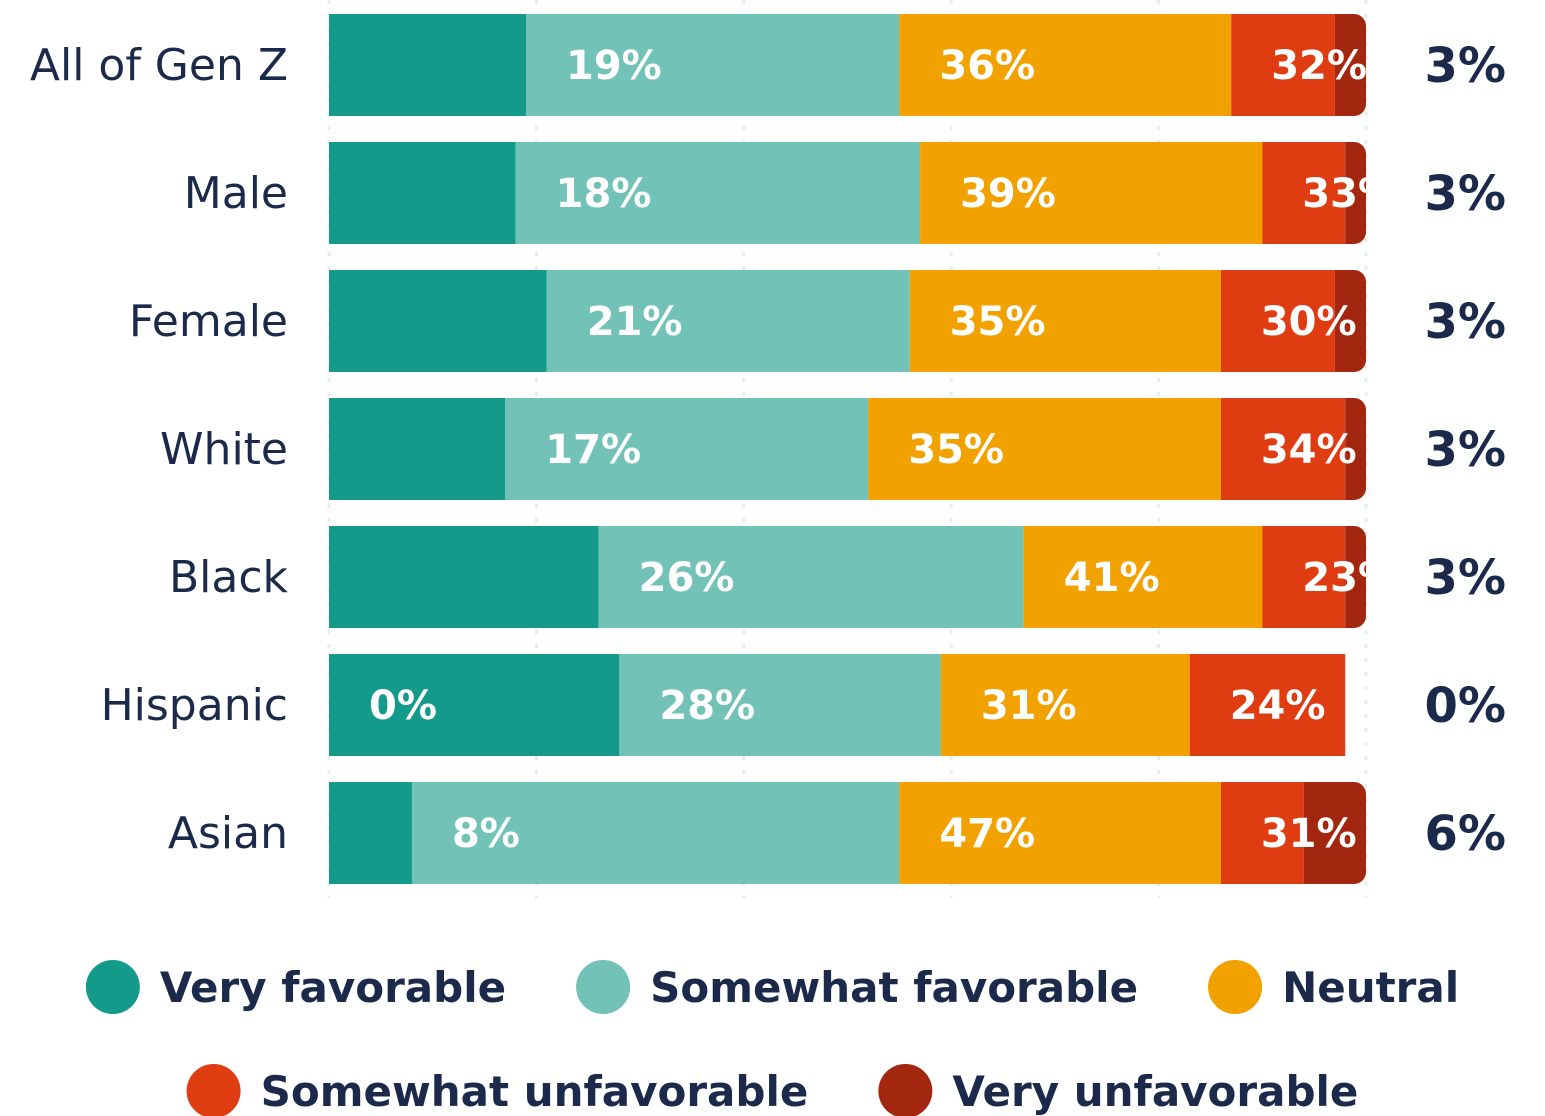 This screenshot has width=1545, height=1116. What do you see at coordinates (1309, 322) in the screenshot?
I see `data-label: 30%` at bounding box center [1309, 322].